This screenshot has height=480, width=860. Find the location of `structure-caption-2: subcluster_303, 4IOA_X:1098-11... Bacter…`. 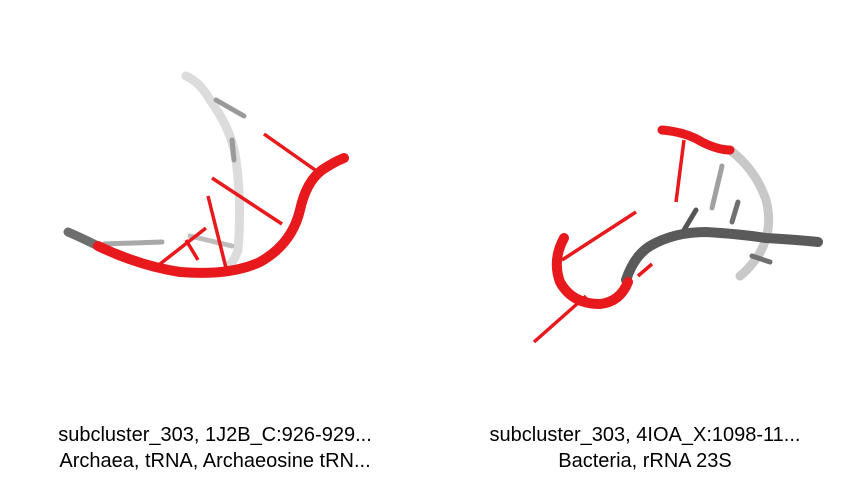

structure-caption-2: subcluster_303, 4IOA_X:1098-11... Bacter… is located at coordinates (645, 448).